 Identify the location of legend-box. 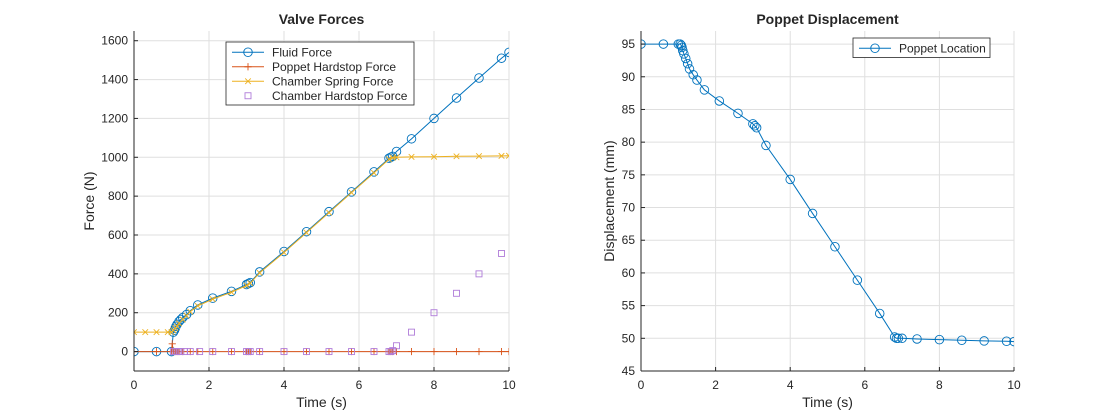
(921, 47).